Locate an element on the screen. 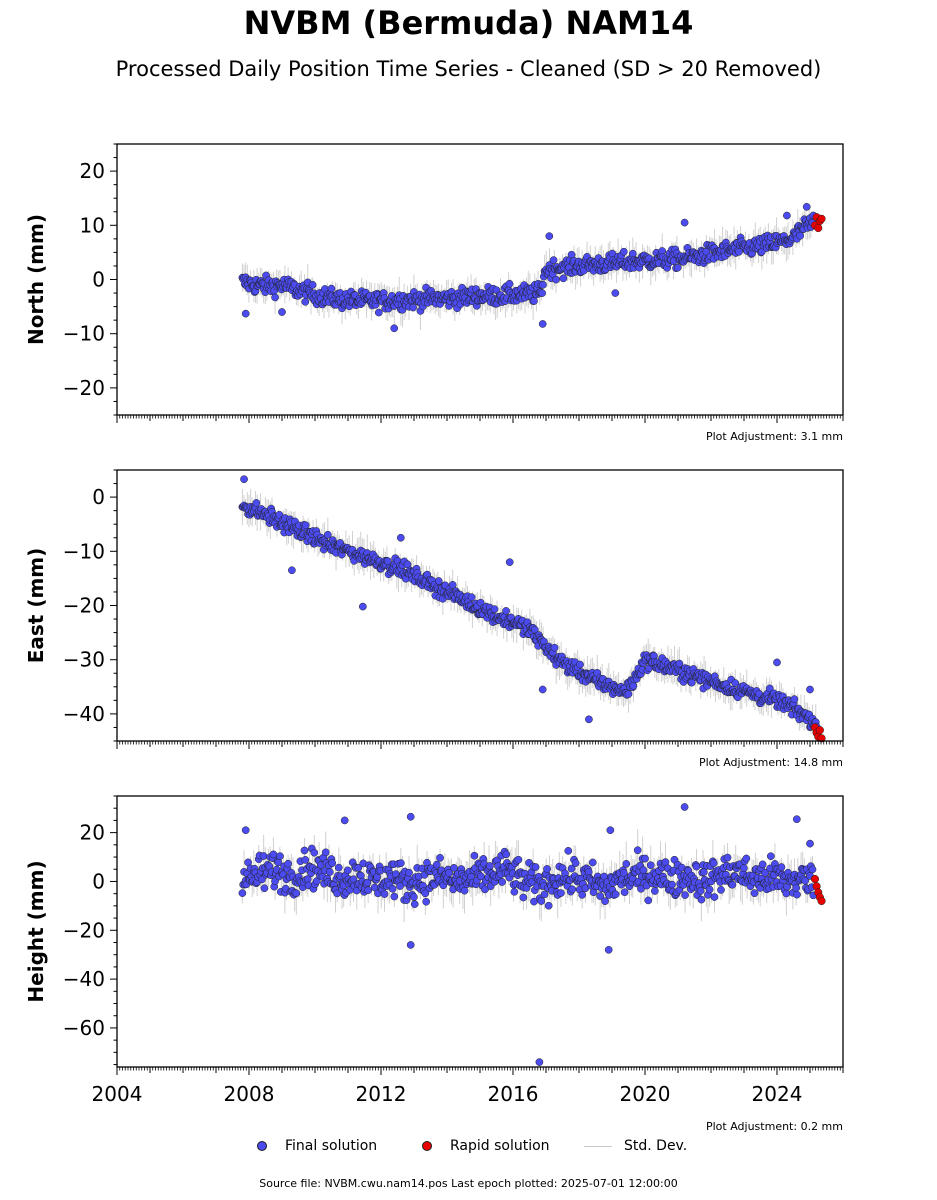 The image size is (937, 1200). y-tick-label: 10 is located at coordinates (92, 225).